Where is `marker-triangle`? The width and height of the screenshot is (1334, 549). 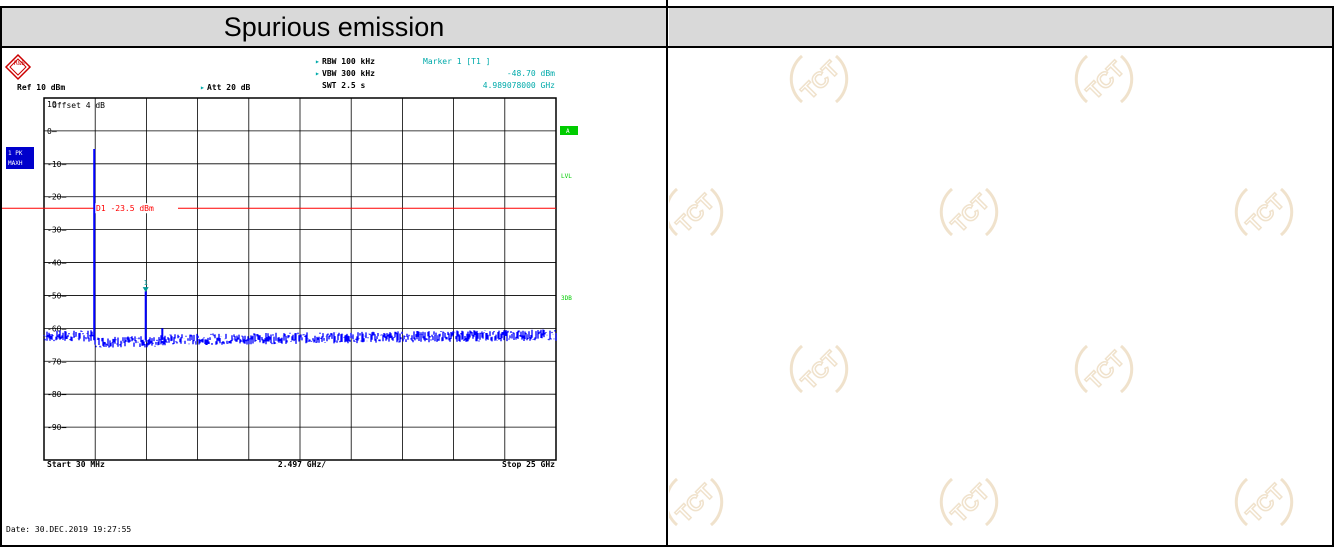 marker-triangle is located at coordinates (145, 290).